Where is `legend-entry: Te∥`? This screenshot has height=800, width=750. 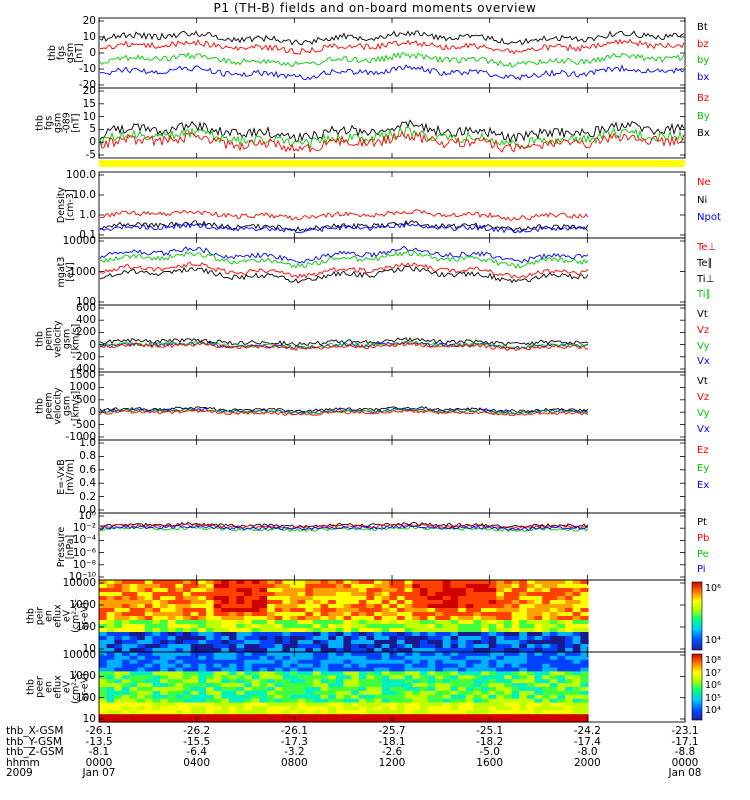
legend-entry: Te∥ is located at coordinates (705, 263).